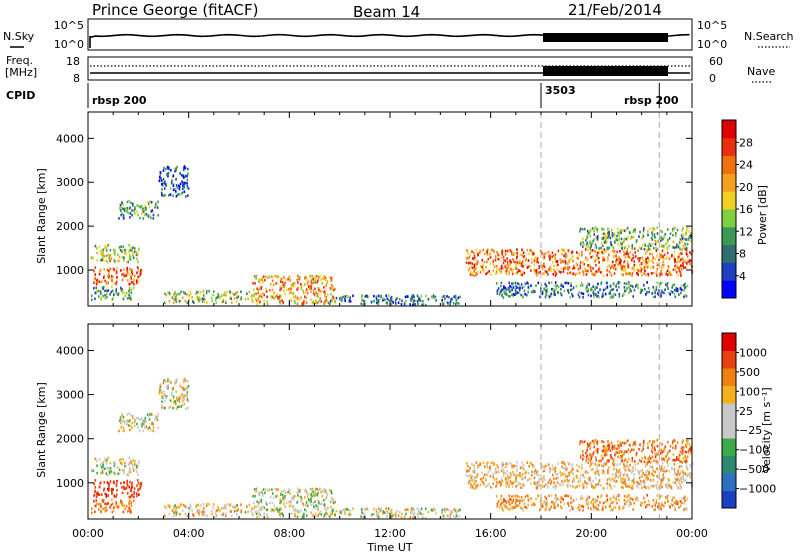  I want to click on nsearch-tick-top: 10^5, so click(712, 25).